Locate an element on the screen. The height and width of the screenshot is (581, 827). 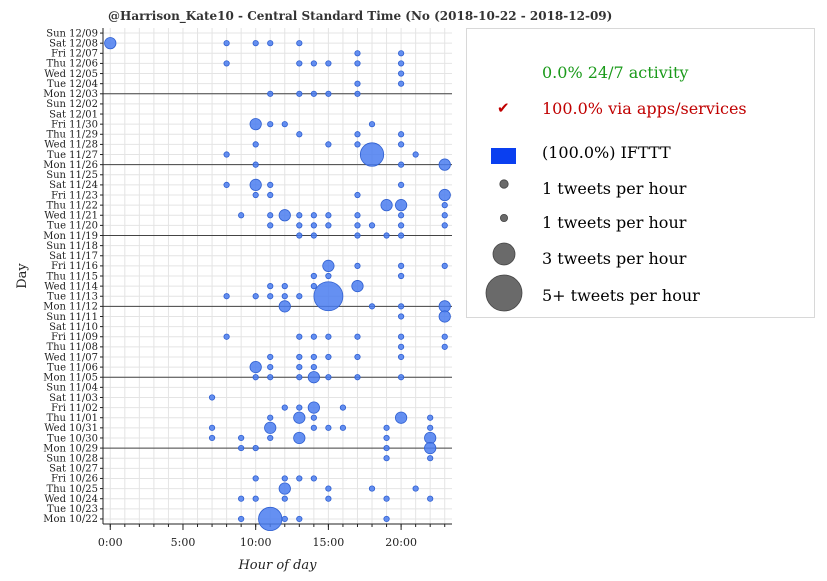
legend-size-1: 1 tweets per hour is located at coordinates (640, 188).